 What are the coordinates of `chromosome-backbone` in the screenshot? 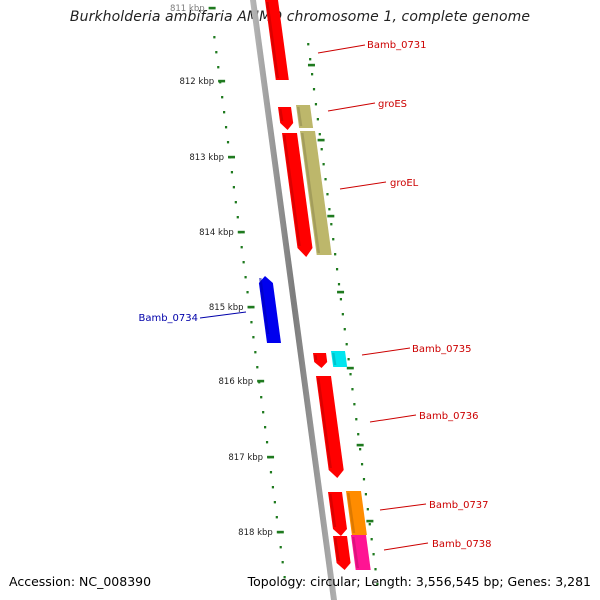 It's located at (293, 300).